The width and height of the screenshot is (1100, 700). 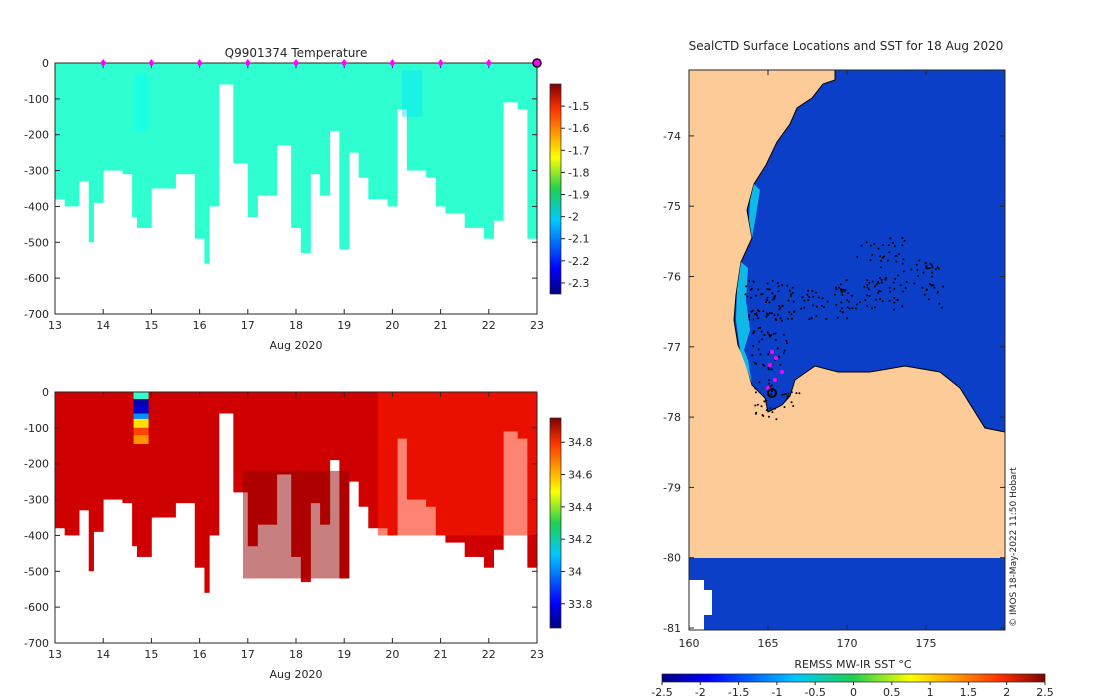 I want to click on temperature-colorbar-tick-label: -1.6, so click(x=578, y=128).